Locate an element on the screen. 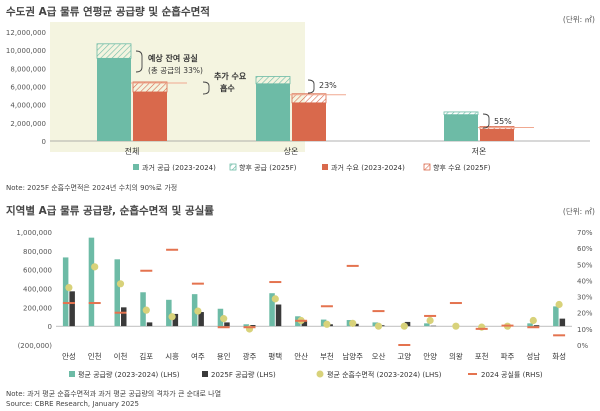  bottom-left-tick-label: 200,000 is located at coordinates (37, 308).